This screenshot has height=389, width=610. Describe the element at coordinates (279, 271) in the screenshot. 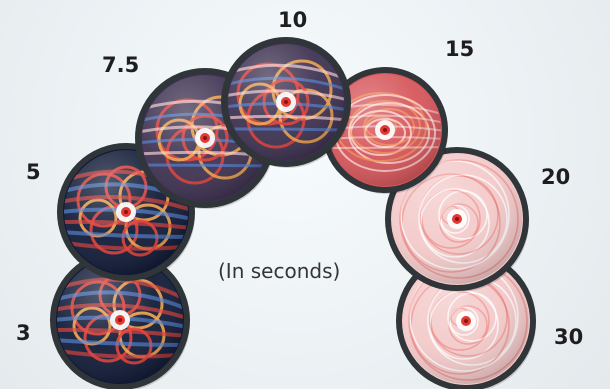

I see `unit-caption: (In seconds)` at that location.